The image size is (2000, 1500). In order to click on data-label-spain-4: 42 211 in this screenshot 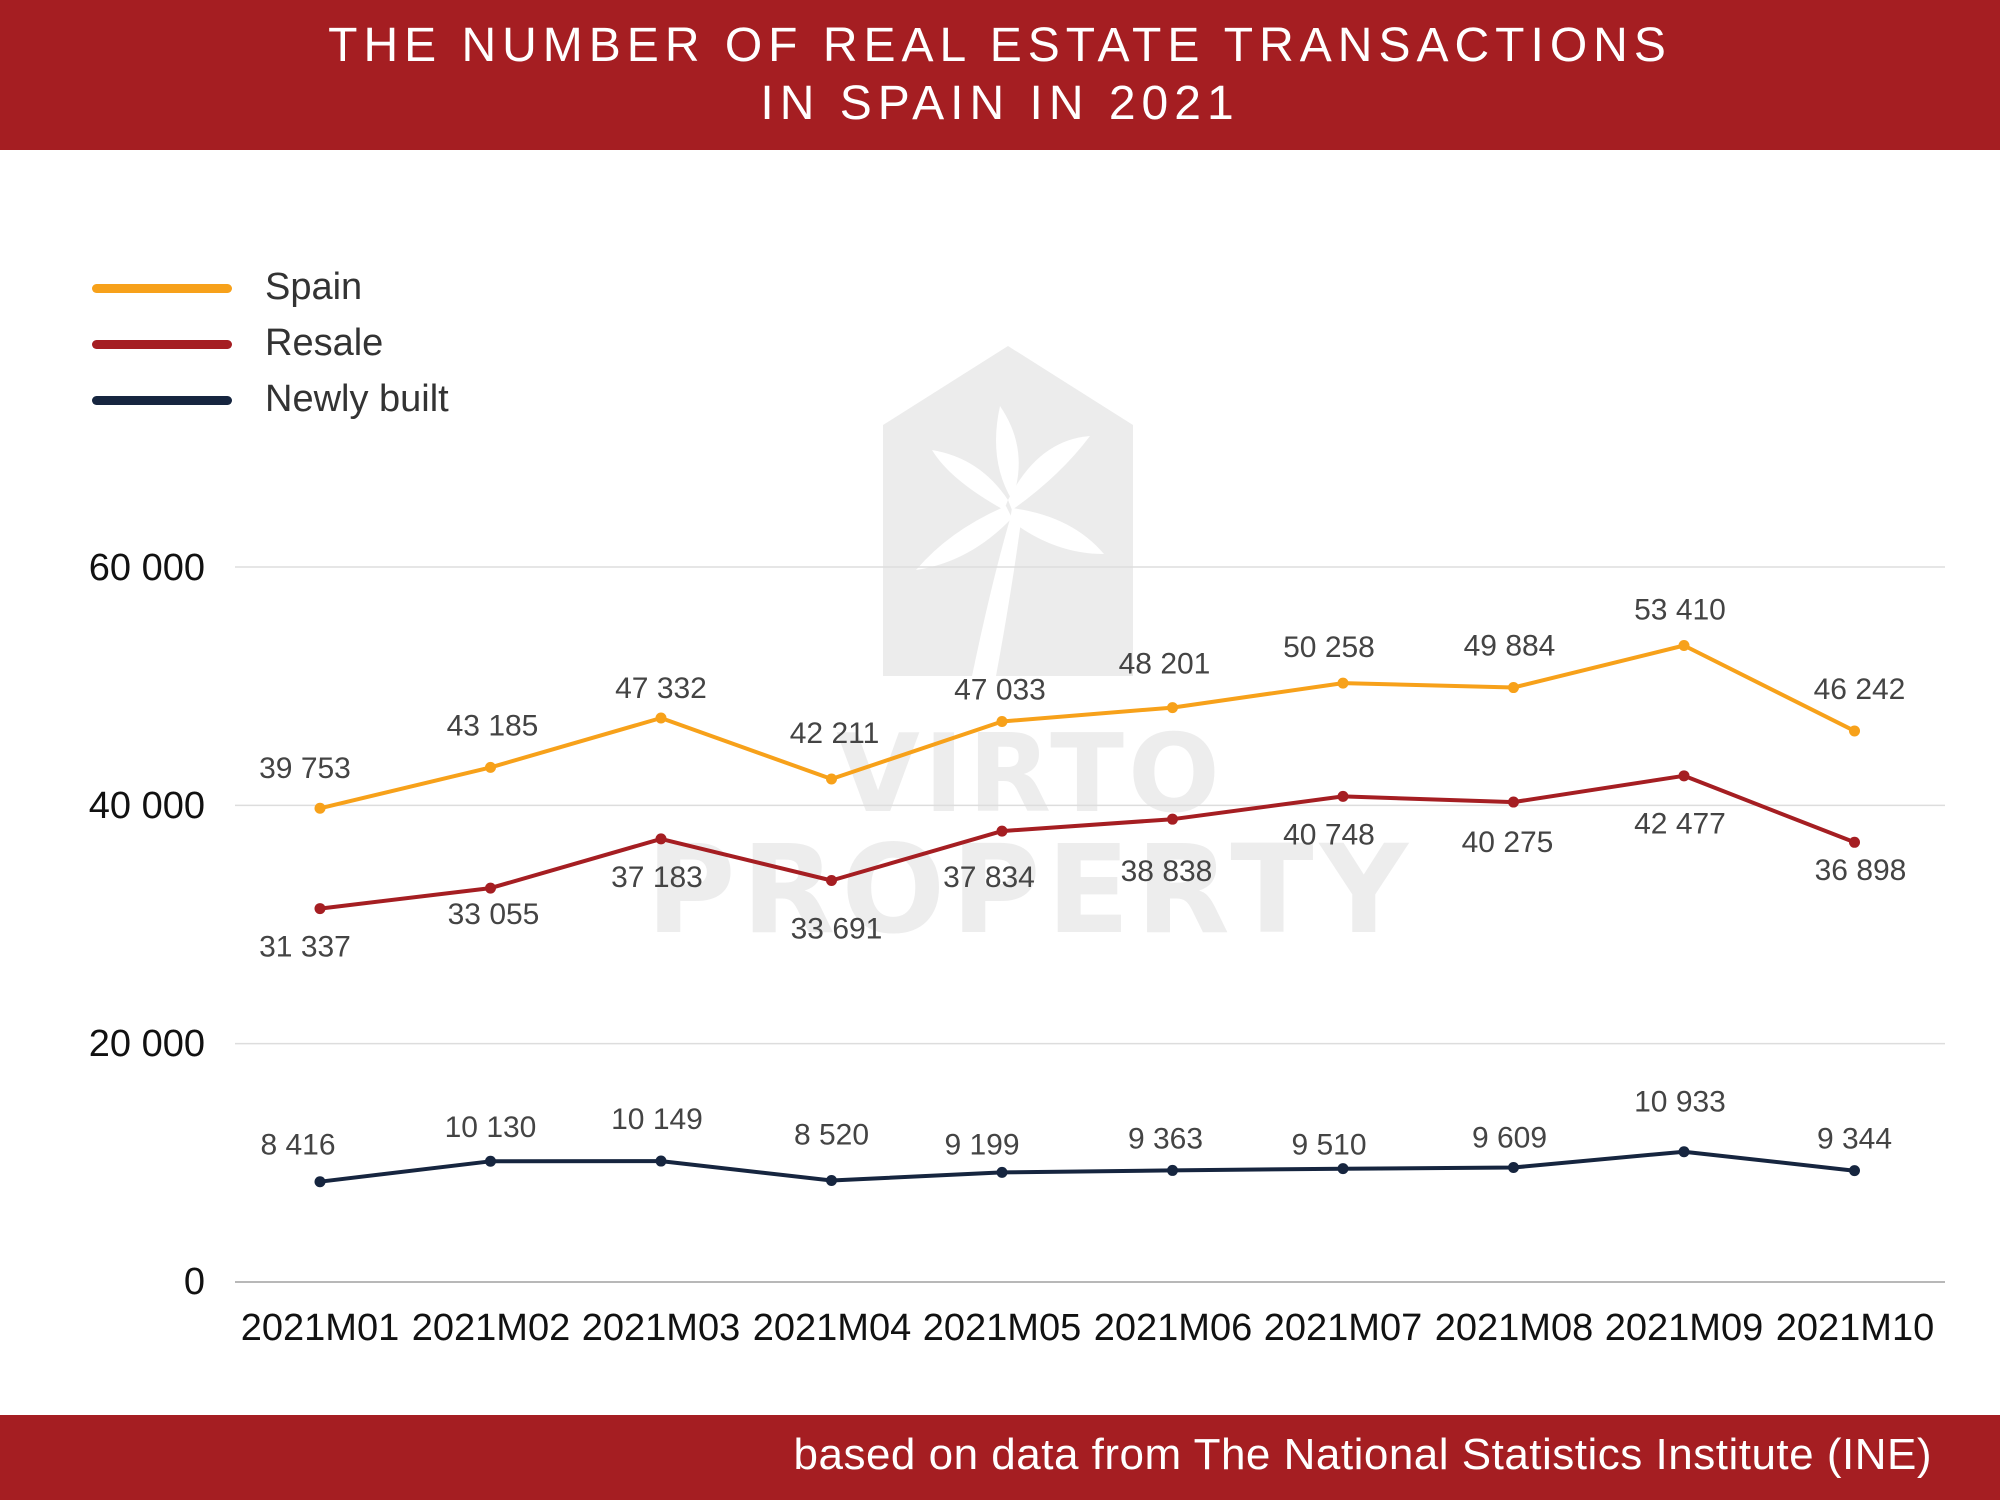, I will do `click(835, 733)`.